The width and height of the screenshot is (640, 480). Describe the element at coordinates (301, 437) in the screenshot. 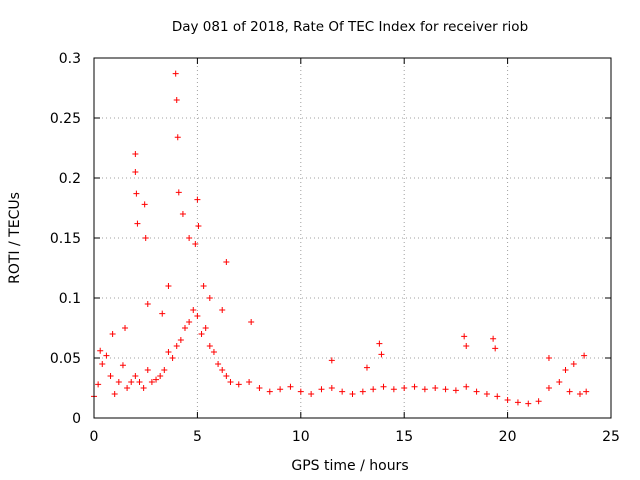

I see `x-tick-label: 10` at that location.